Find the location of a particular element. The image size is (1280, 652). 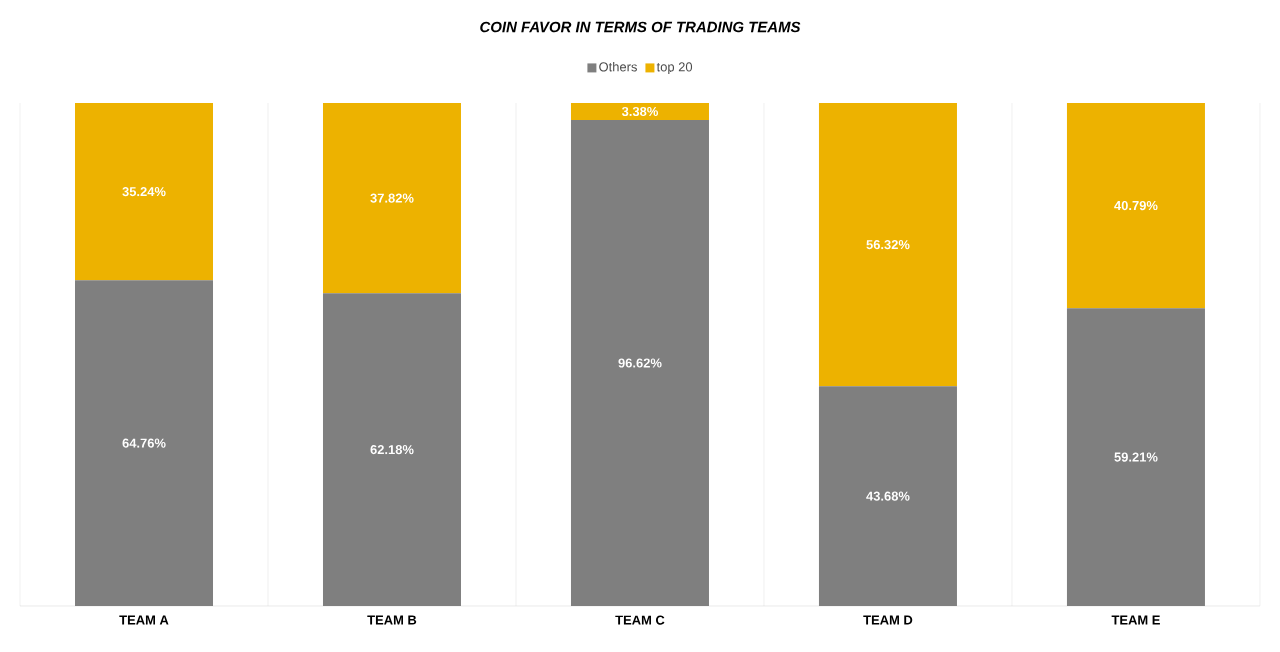

data-label: 3.38% is located at coordinates (639, 111).